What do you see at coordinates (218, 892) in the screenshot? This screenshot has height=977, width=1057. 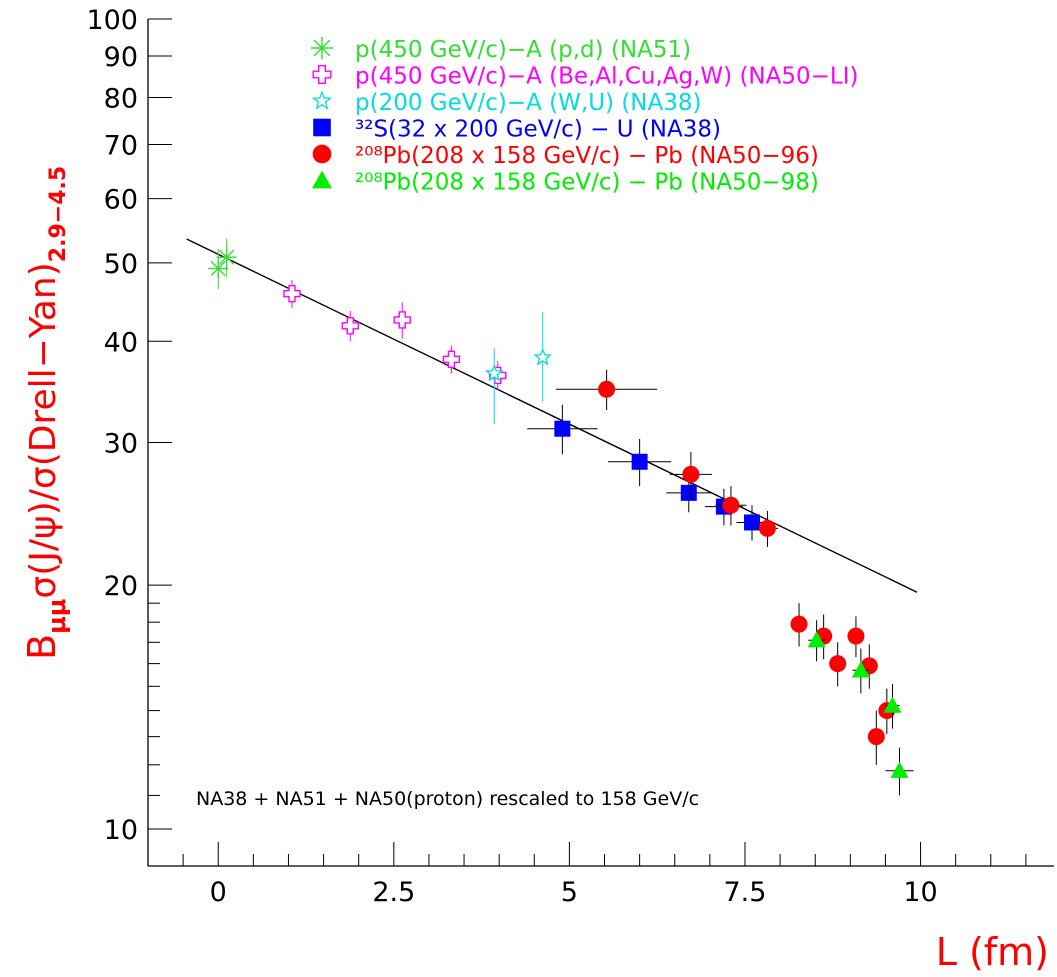 I see `x-tick-label: 0` at bounding box center [218, 892].